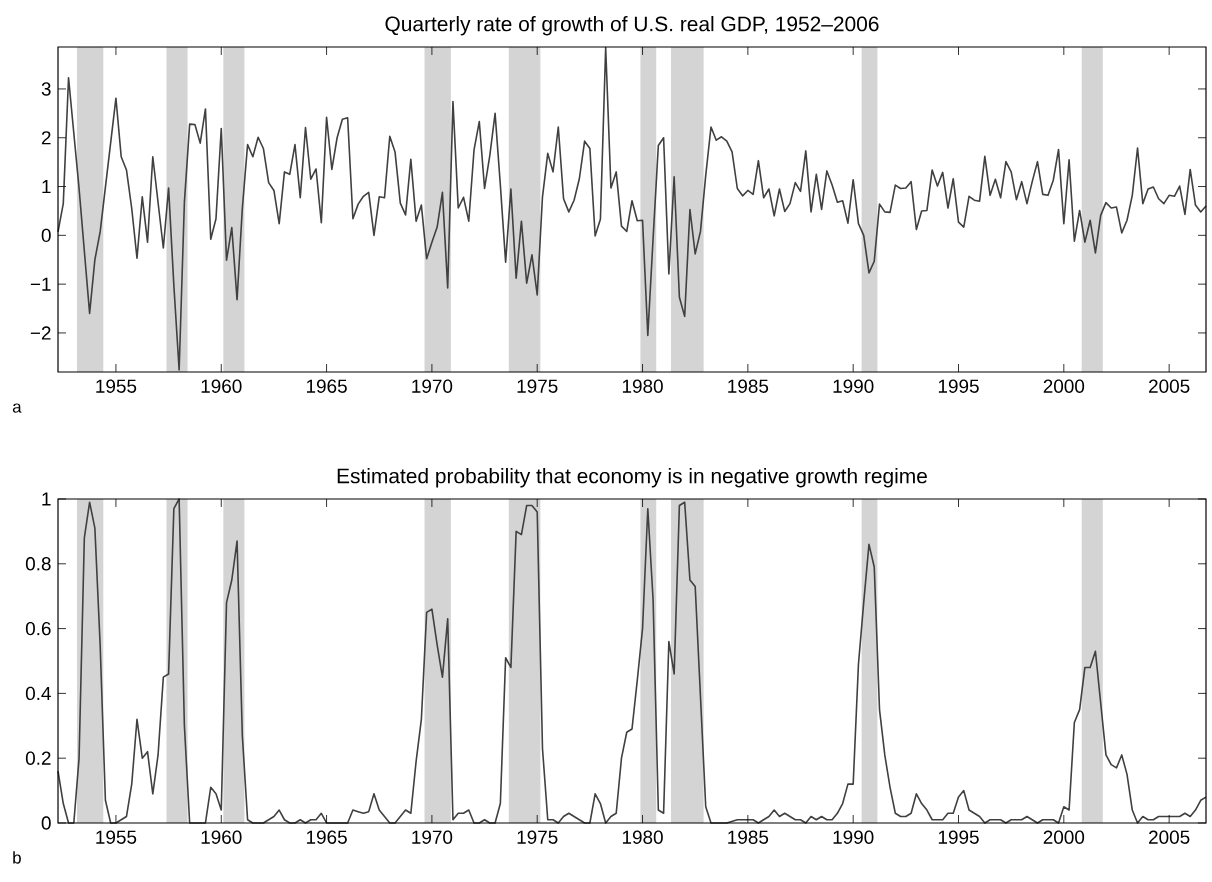 This screenshot has height=882, width=1212. I want to click on y-tick-label: −1, so click(40, 284).